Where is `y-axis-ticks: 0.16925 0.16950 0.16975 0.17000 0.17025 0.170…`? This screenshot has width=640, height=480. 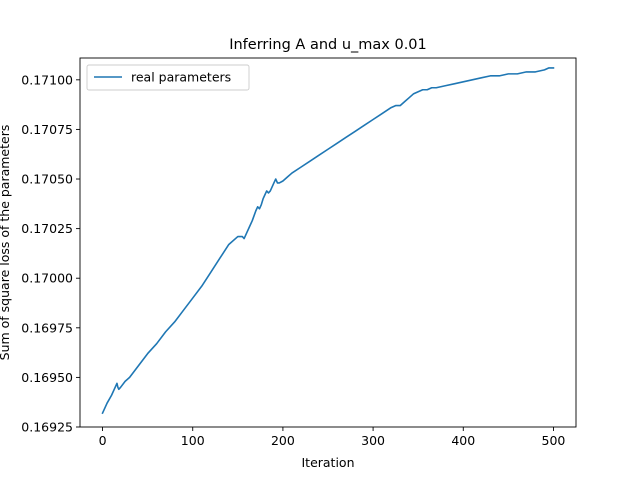
y-axis-ticks: 0.16925 0.16950 0.16975 0.17000 0.17025 0.170… is located at coordinates (50, 253).